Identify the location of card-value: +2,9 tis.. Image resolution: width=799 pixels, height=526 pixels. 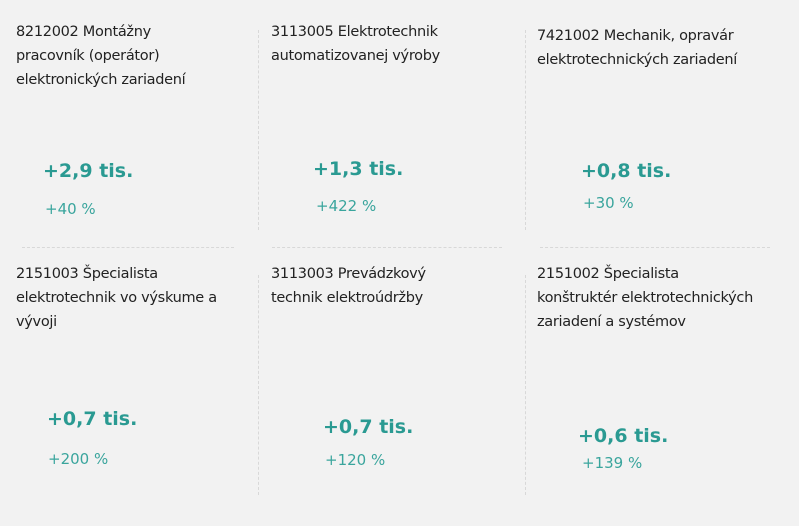
(88, 171).